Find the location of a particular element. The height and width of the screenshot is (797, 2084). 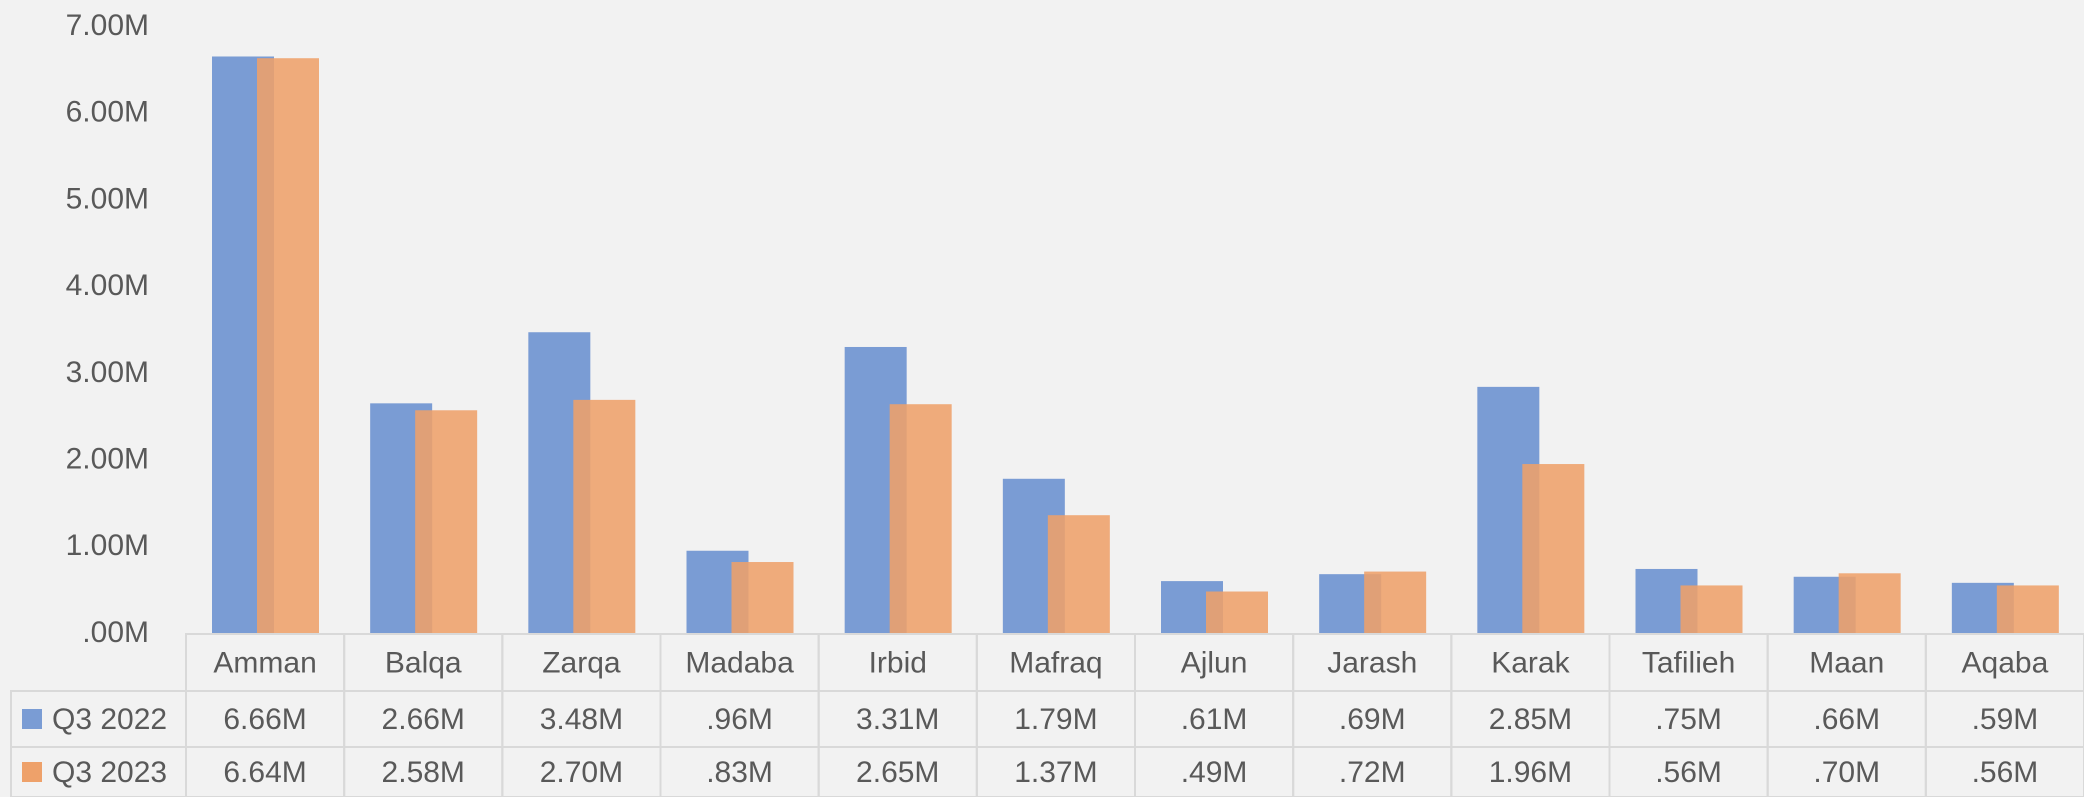

x-tick-label: Aqaba is located at coordinates (2005, 662).